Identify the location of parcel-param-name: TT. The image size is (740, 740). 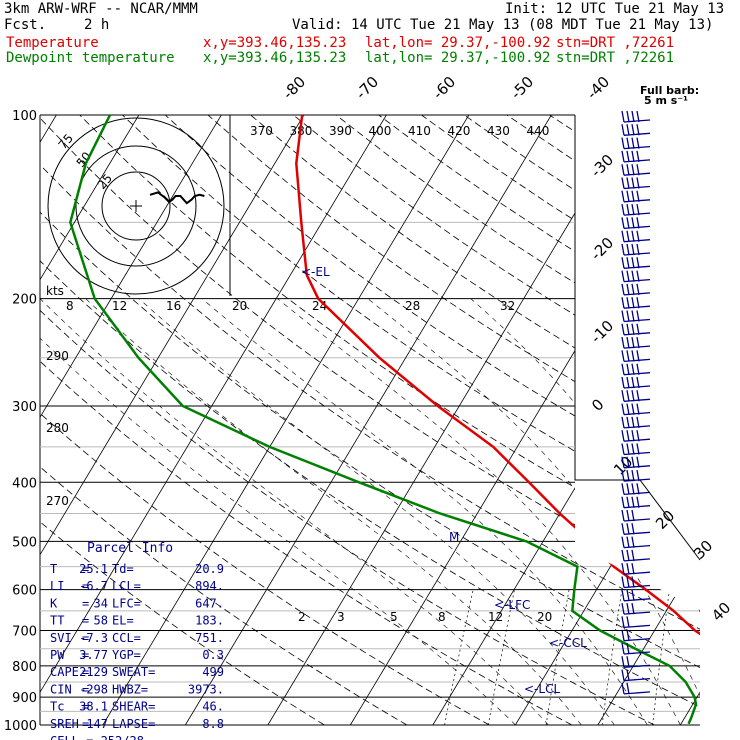
(57, 621).